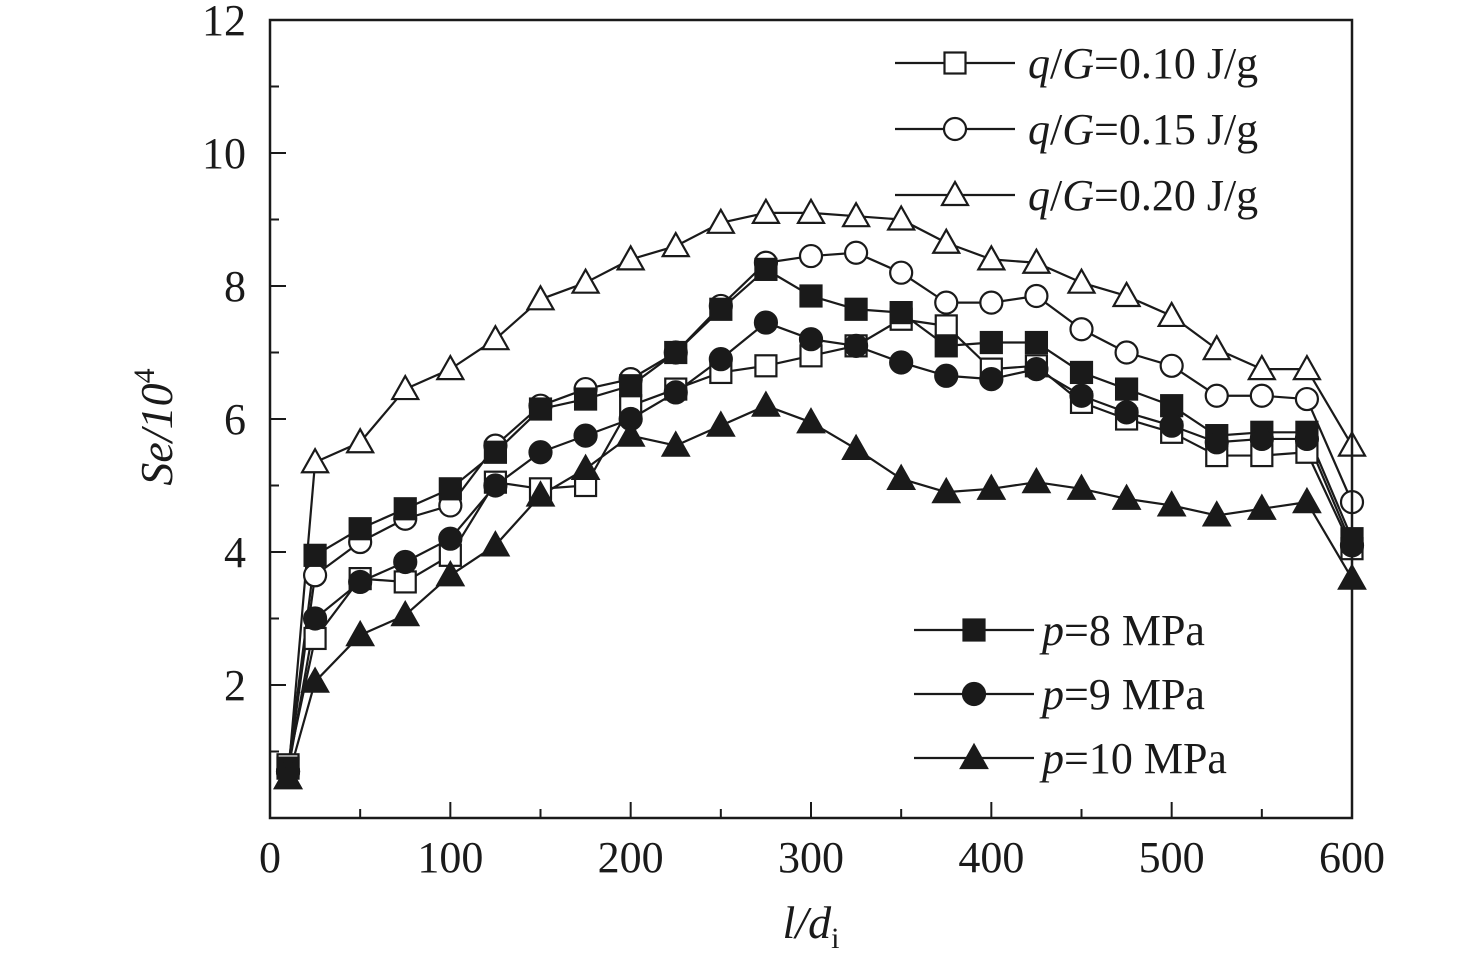 The height and width of the screenshot is (966, 1476). I want to click on legend-label: p=8 MPa, so click(1122, 630).